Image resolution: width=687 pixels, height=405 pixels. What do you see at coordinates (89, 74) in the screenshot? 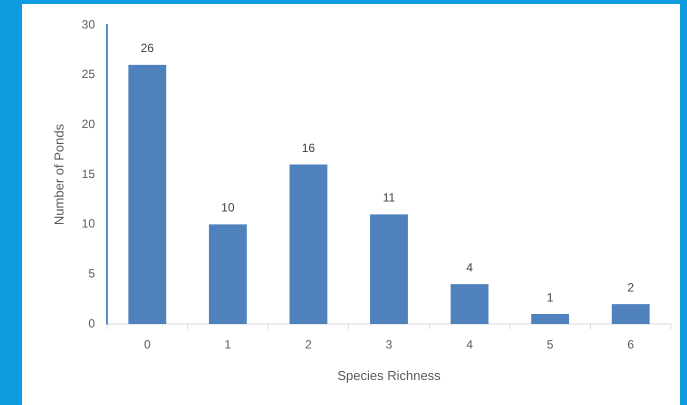
I see `y-tick-label: 25` at bounding box center [89, 74].